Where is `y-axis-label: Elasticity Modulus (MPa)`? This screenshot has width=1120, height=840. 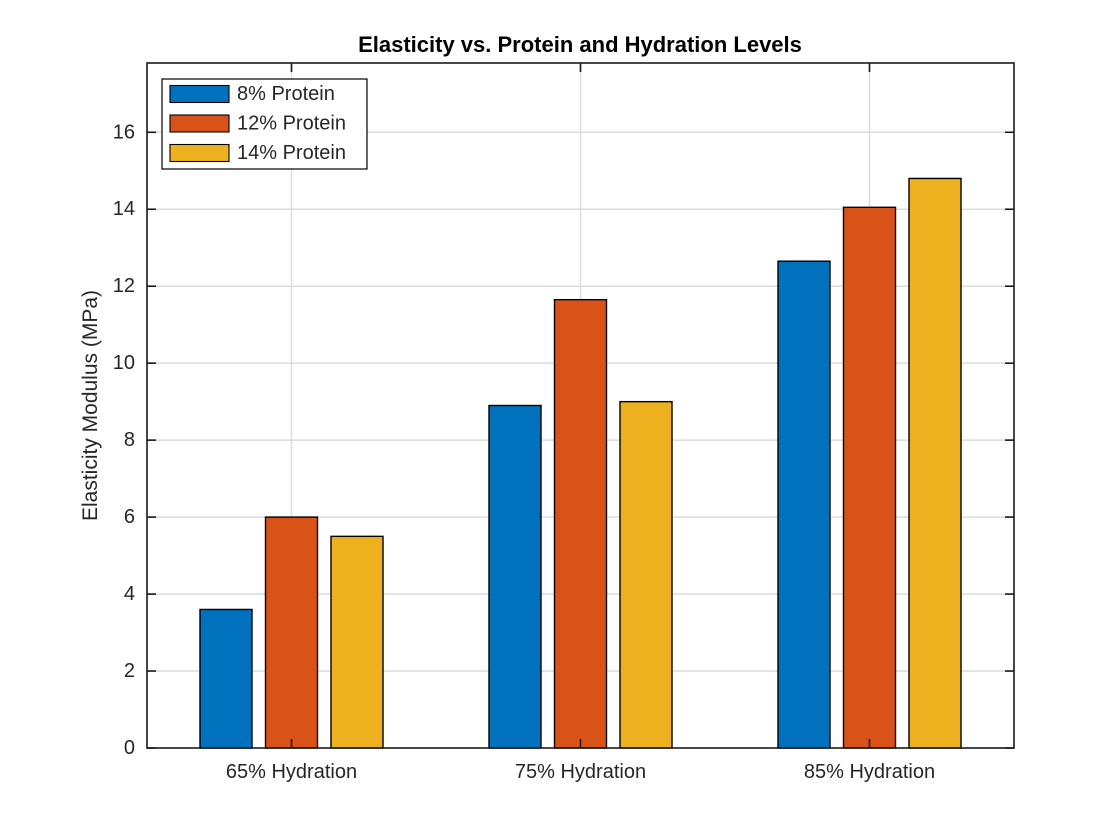
y-axis-label: Elasticity Modulus (MPa) is located at coordinates (90, 405).